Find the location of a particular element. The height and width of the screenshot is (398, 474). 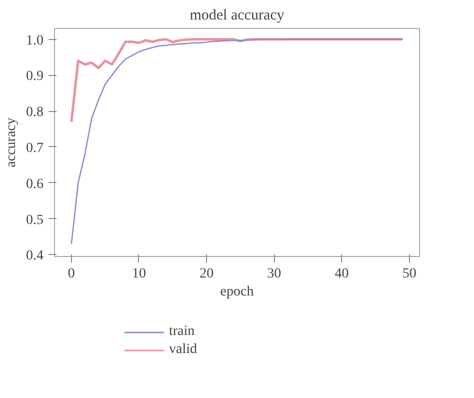

y-tick-label: 0.6 is located at coordinates (35, 184).